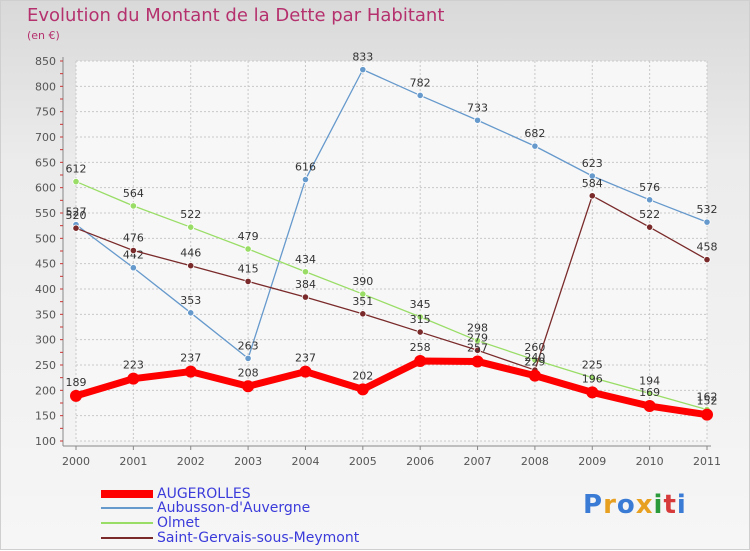 The width and height of the screenshot is (750, 551). I want to click on data-label: 733, so click(477, 107).